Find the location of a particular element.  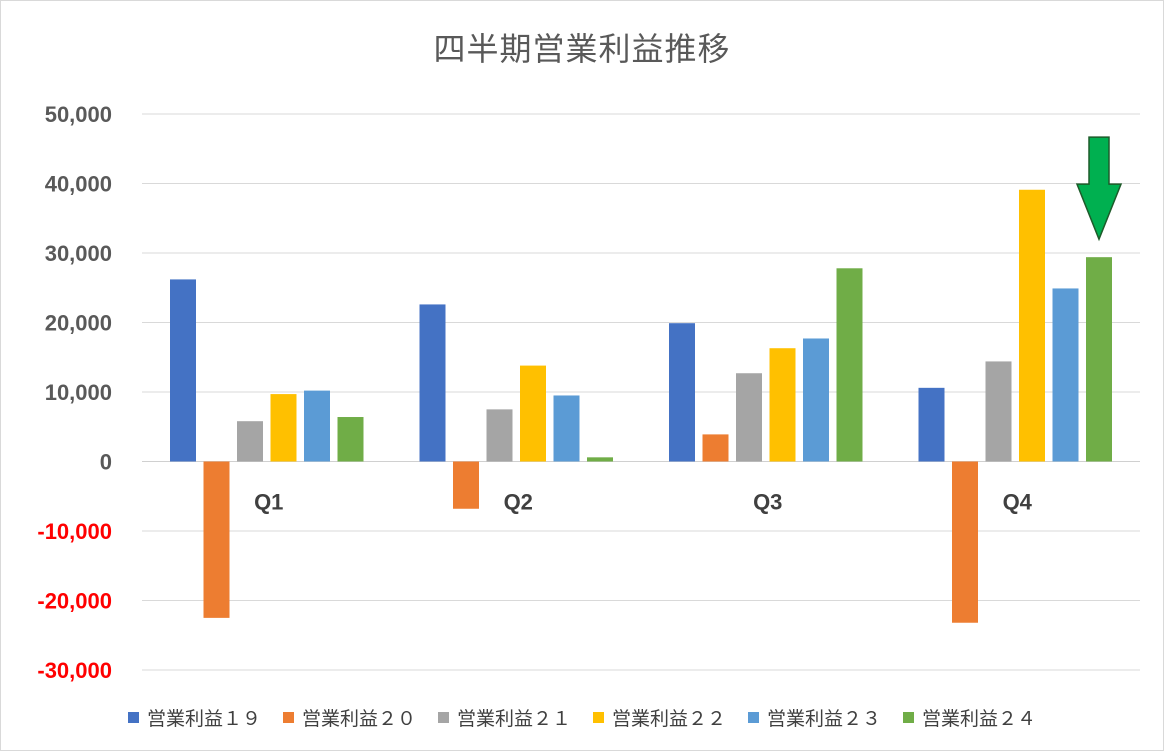

legend-label: 営業利益２２ is located at coordinates (669, 719).